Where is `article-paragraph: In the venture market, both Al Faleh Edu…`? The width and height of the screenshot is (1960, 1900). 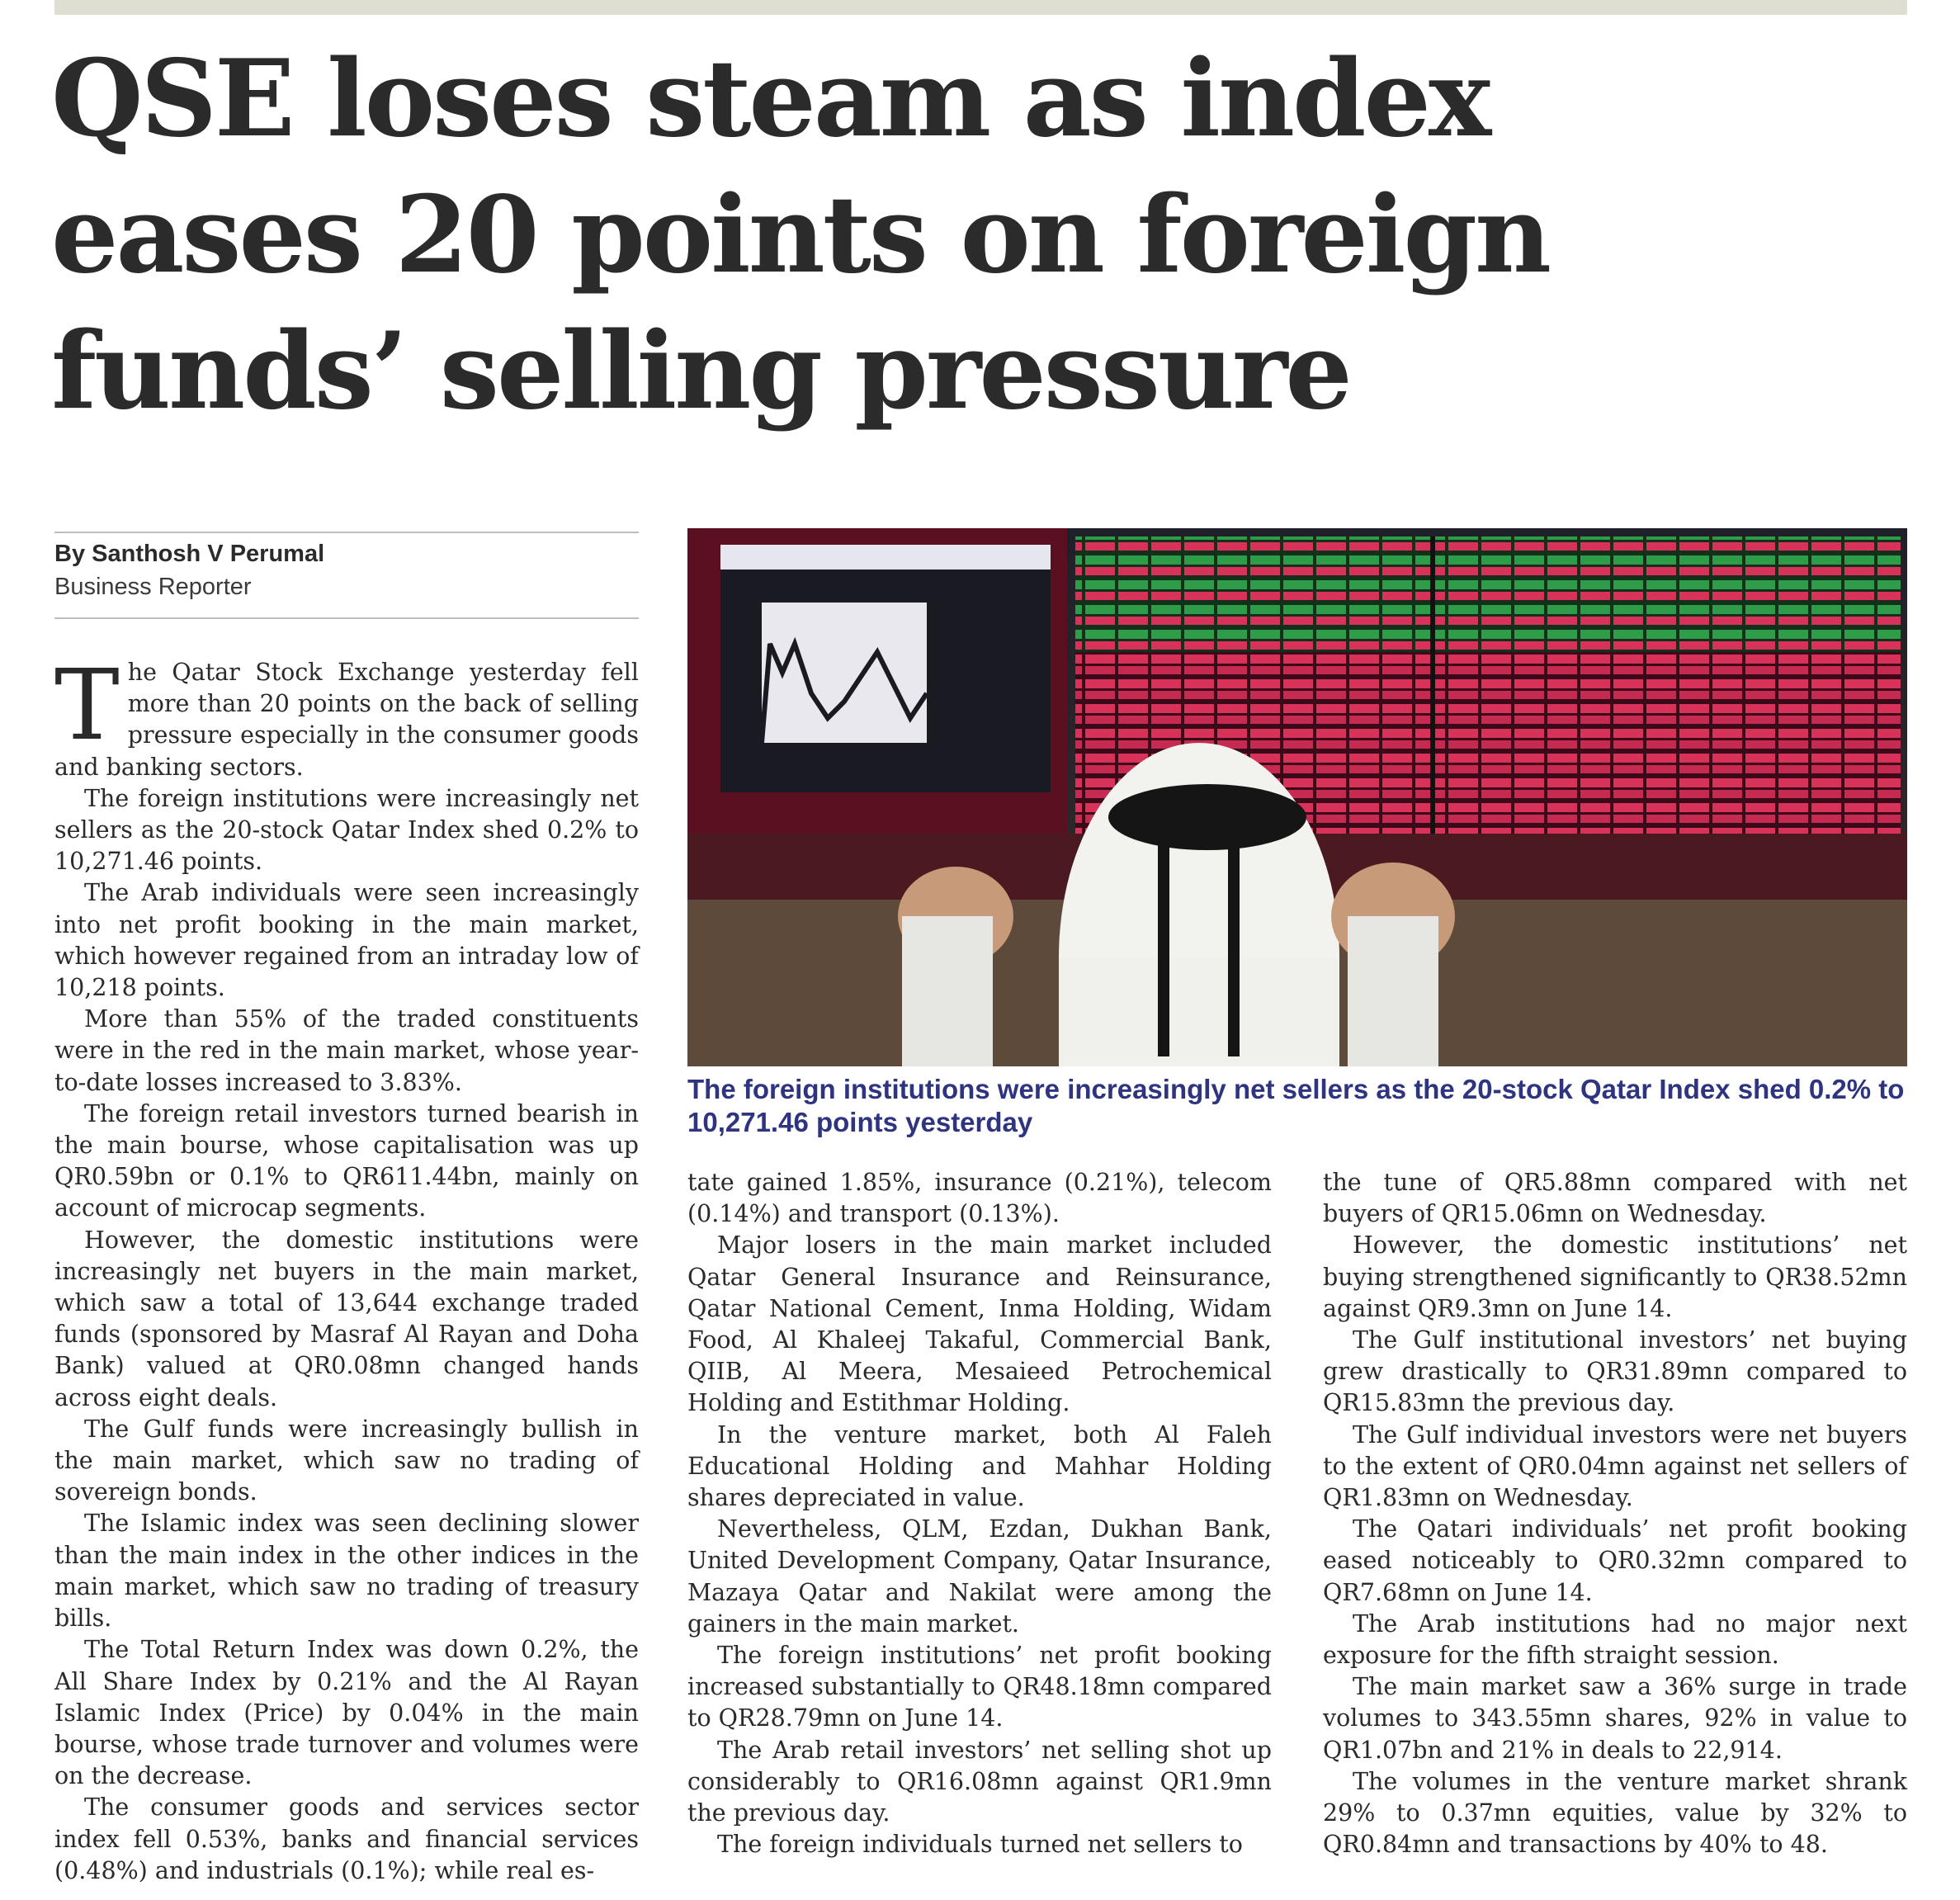
article-paragraph: In the venture market, both Al Faleh Edu… is located at coordinates (979, 1466).